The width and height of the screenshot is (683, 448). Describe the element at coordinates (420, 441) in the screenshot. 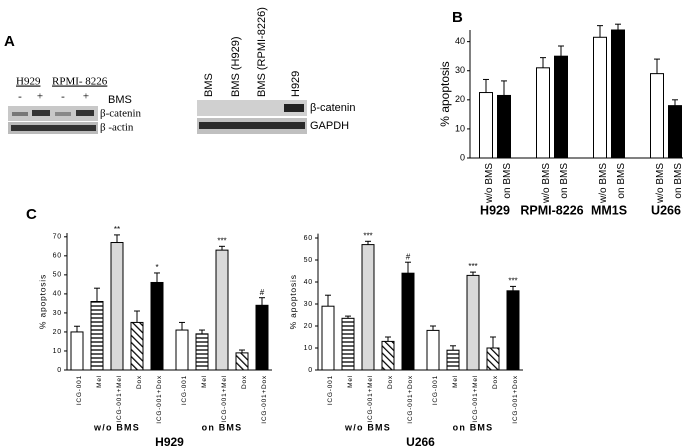

I see `chart-title: U266` at that location.